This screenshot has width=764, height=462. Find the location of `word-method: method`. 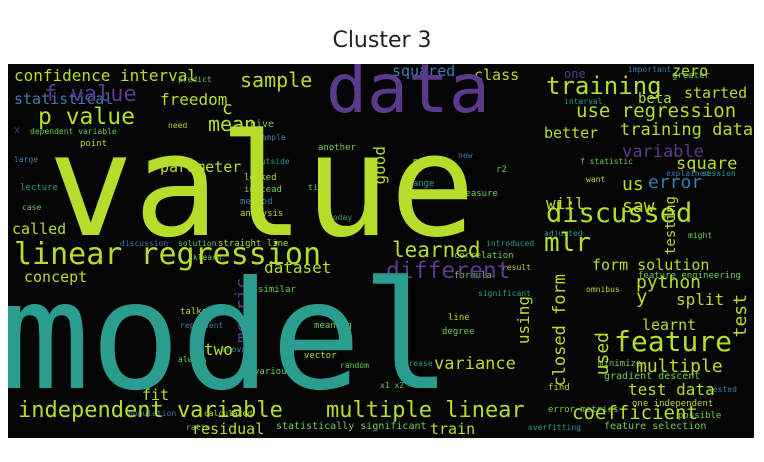

word-method: method is located at coordinates (256, 202).